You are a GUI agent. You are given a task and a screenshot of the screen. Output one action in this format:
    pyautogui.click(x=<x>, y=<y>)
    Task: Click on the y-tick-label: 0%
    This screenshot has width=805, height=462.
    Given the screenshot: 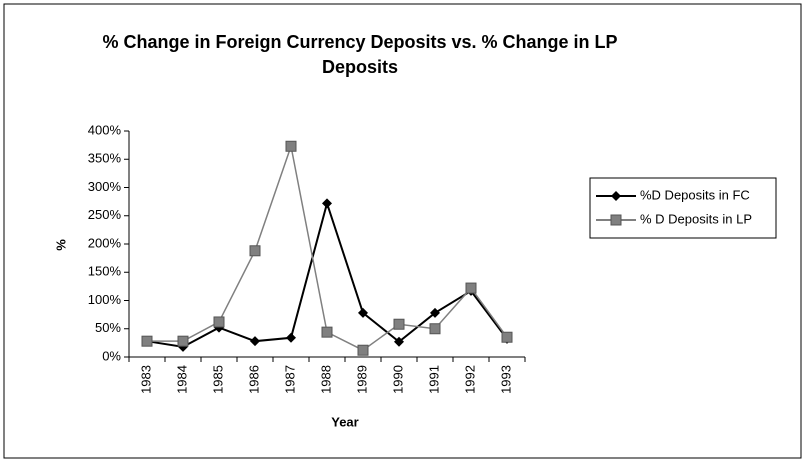 What is the action you would take?
    pyautogui.click(x=111, y=355)
    